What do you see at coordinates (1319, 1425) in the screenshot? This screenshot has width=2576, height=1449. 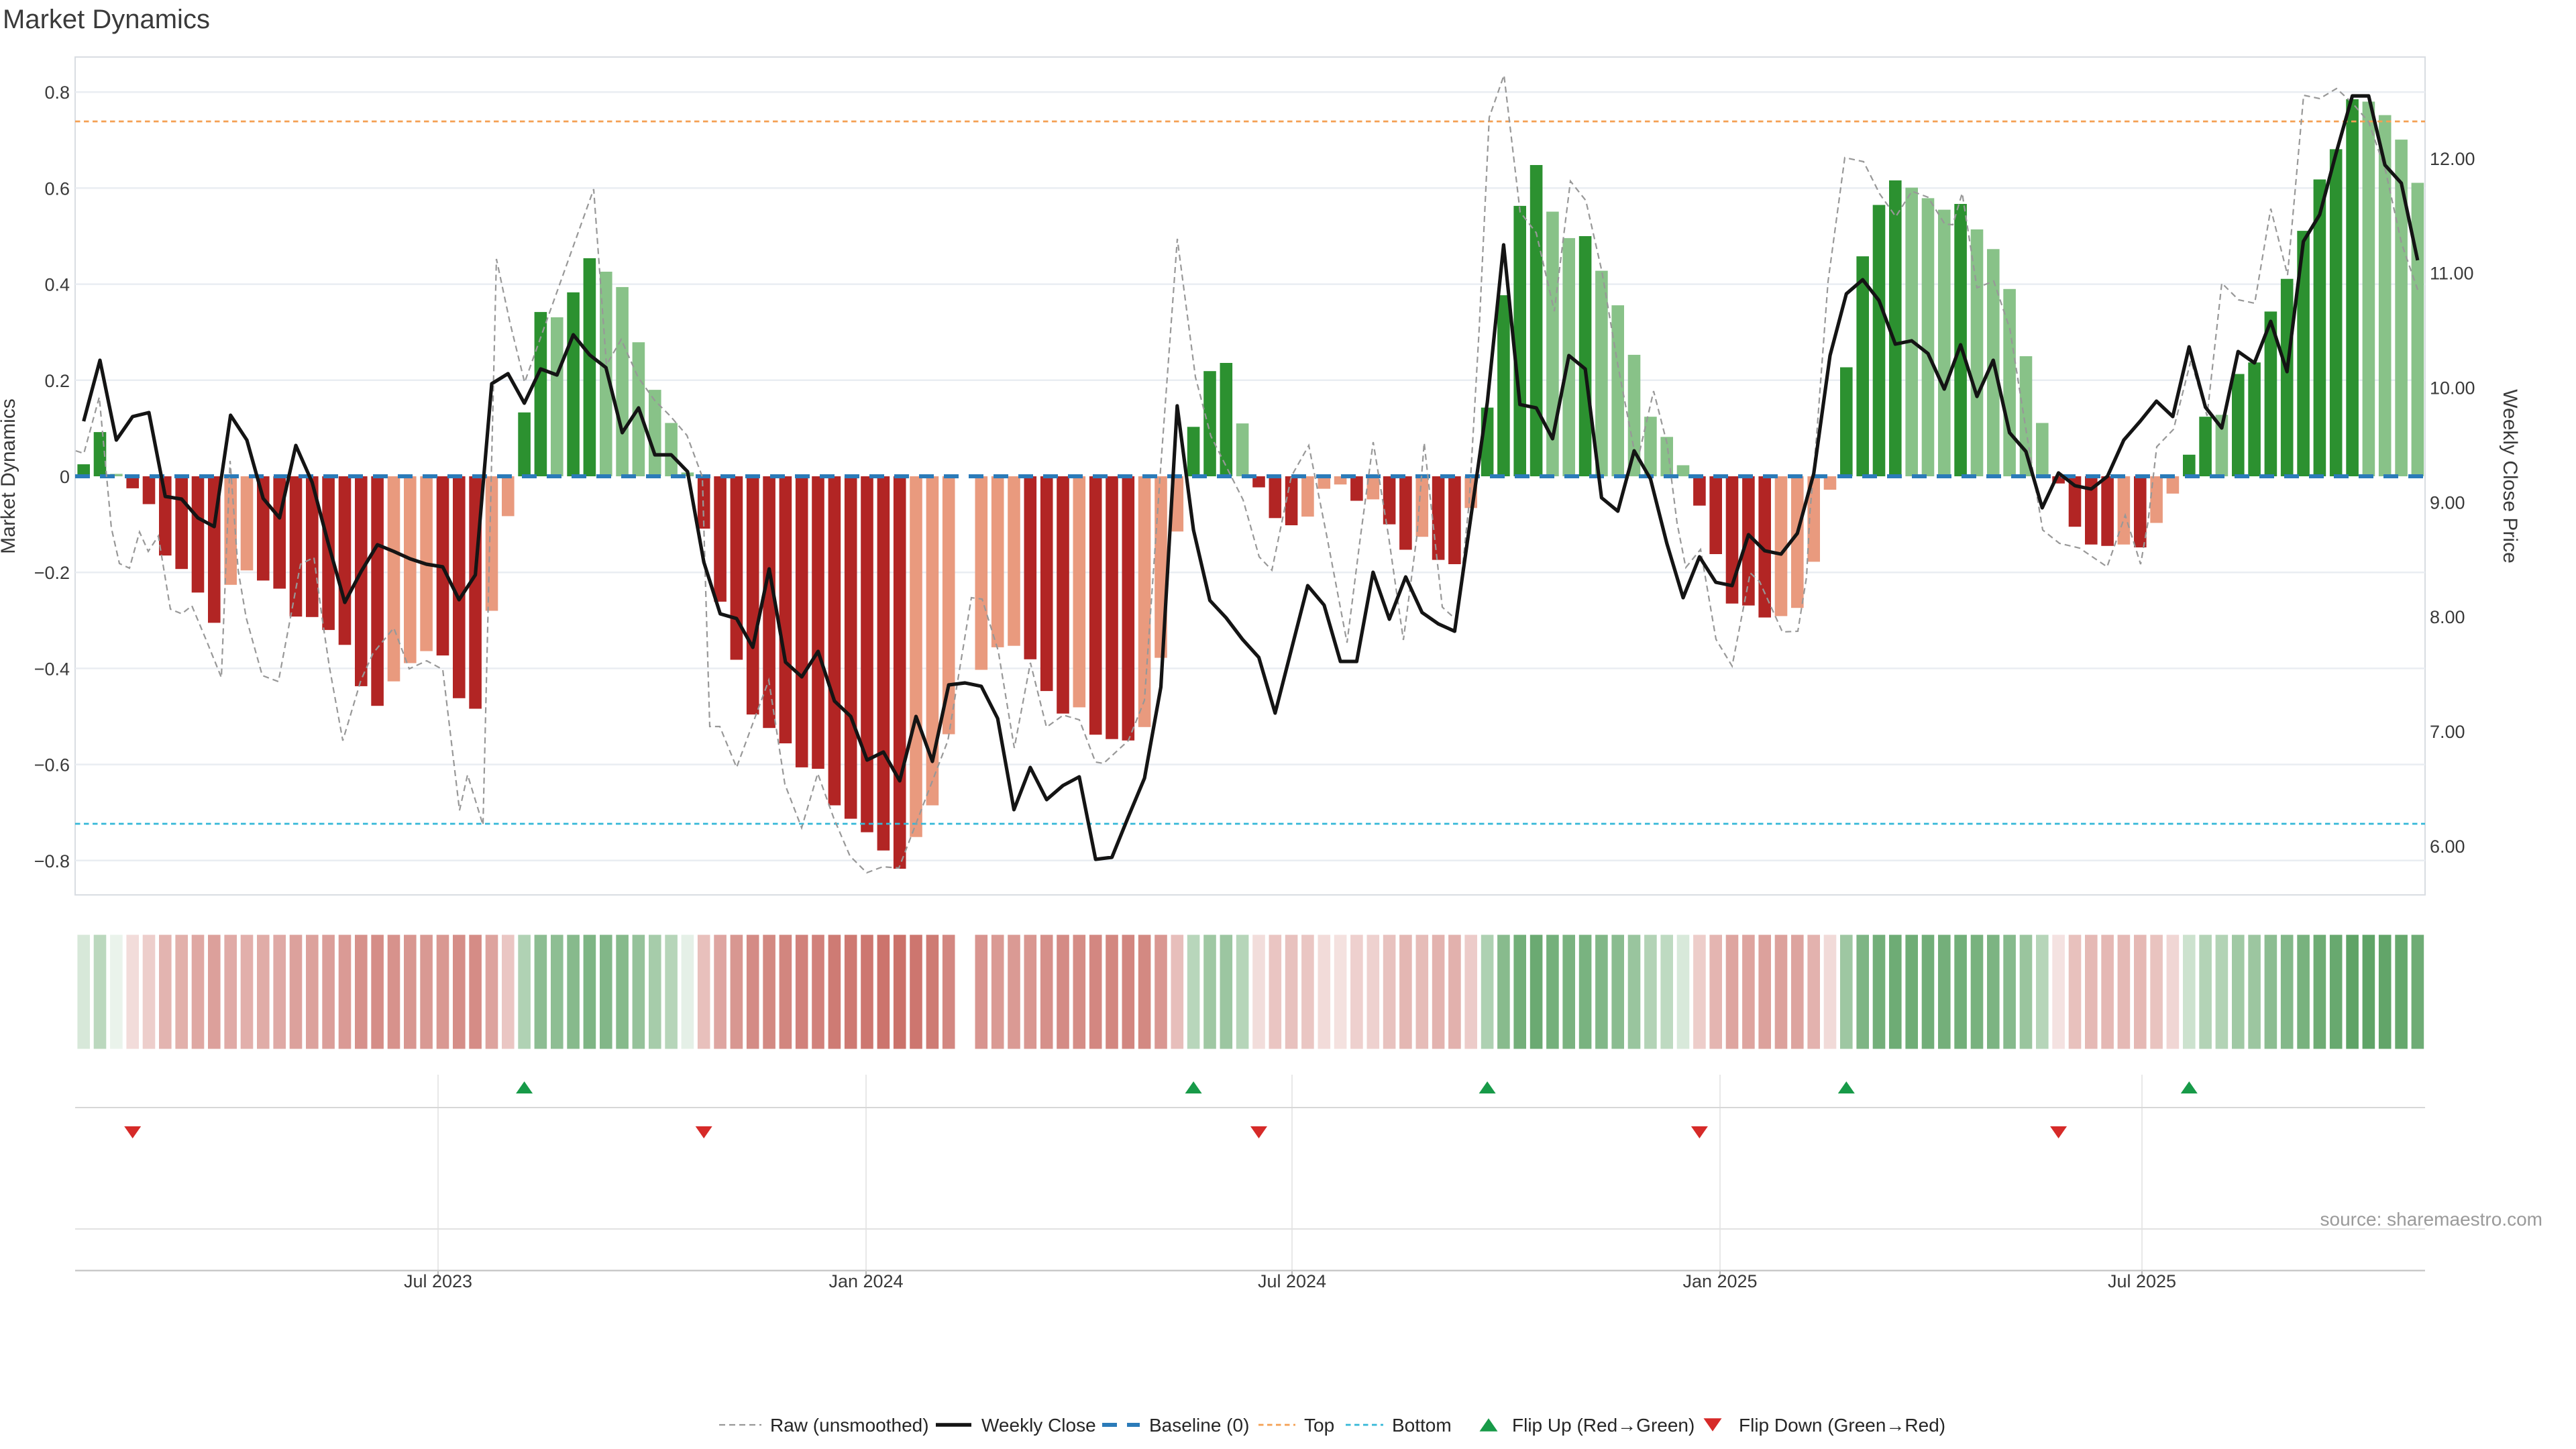 I see `svg-text: Top` at bounding box center [1319, 1425].